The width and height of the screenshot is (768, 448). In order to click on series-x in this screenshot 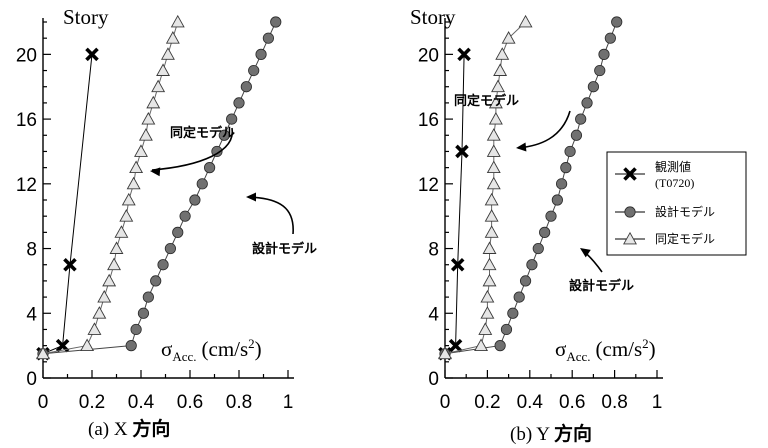, I will do `click(67, 204)`.